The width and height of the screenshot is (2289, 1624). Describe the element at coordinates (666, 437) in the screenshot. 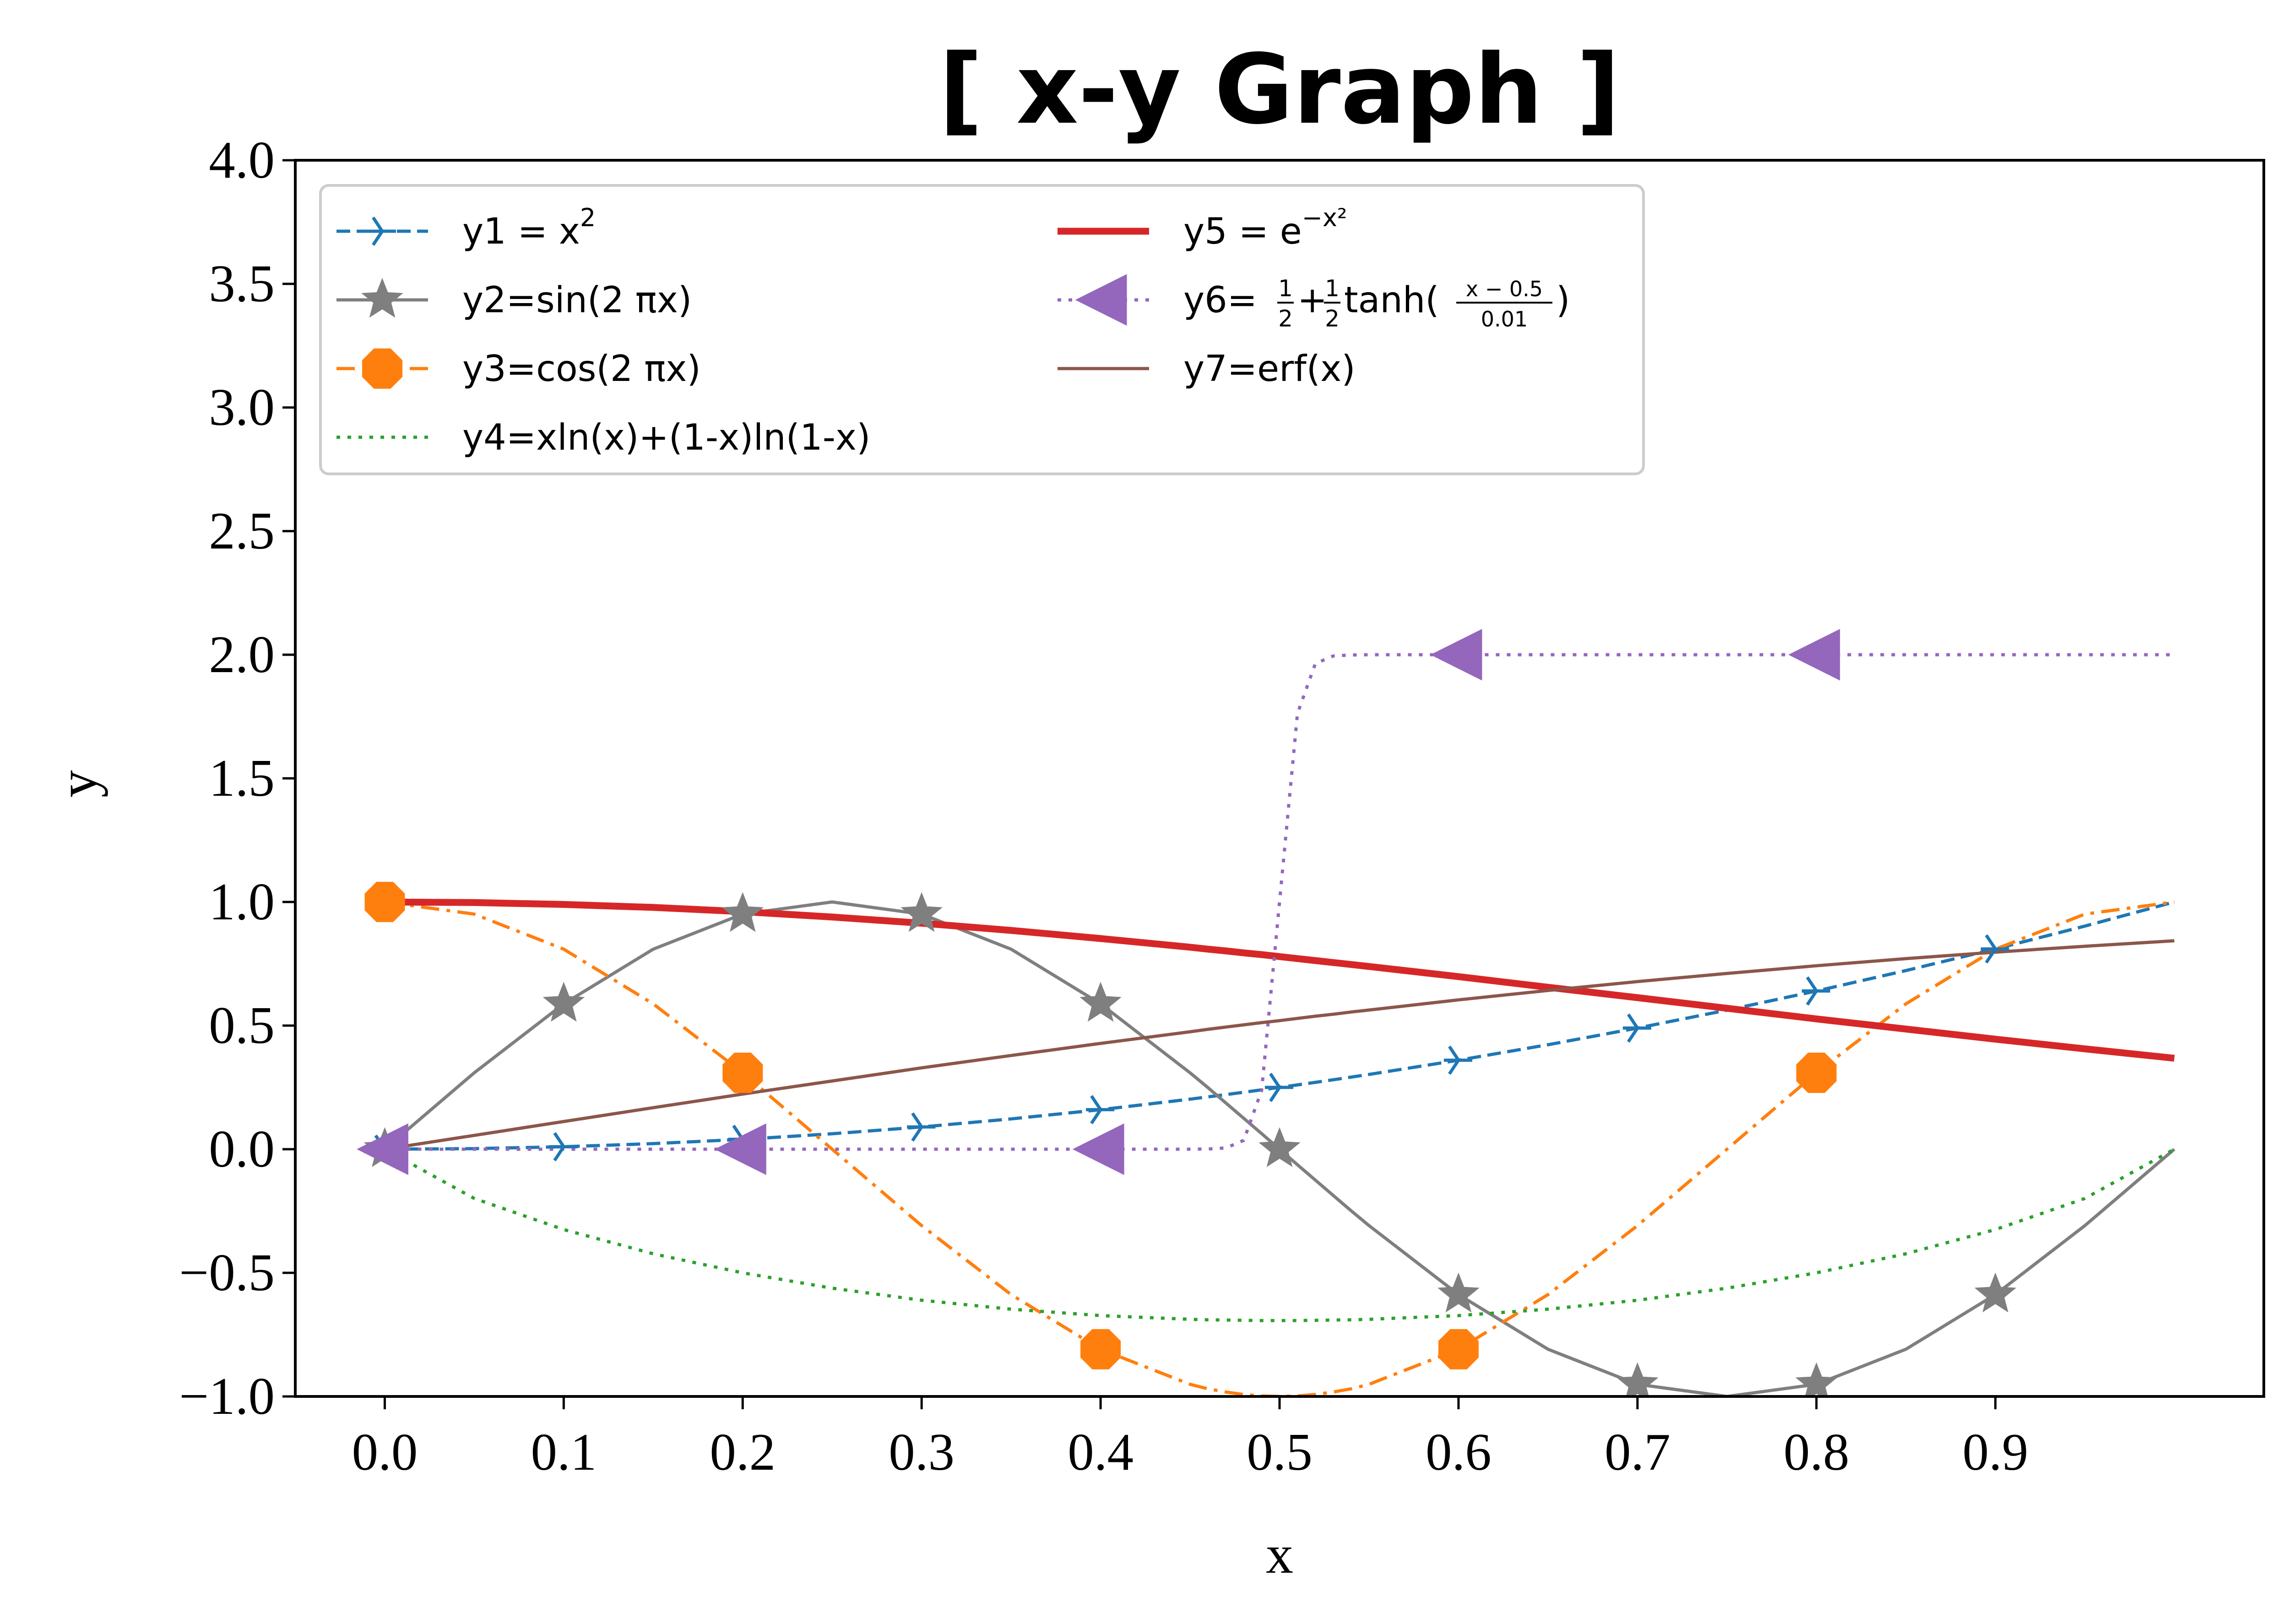

I see `legend-label: y4=xln(x)+(1-x)ln(1-x)` at that location.